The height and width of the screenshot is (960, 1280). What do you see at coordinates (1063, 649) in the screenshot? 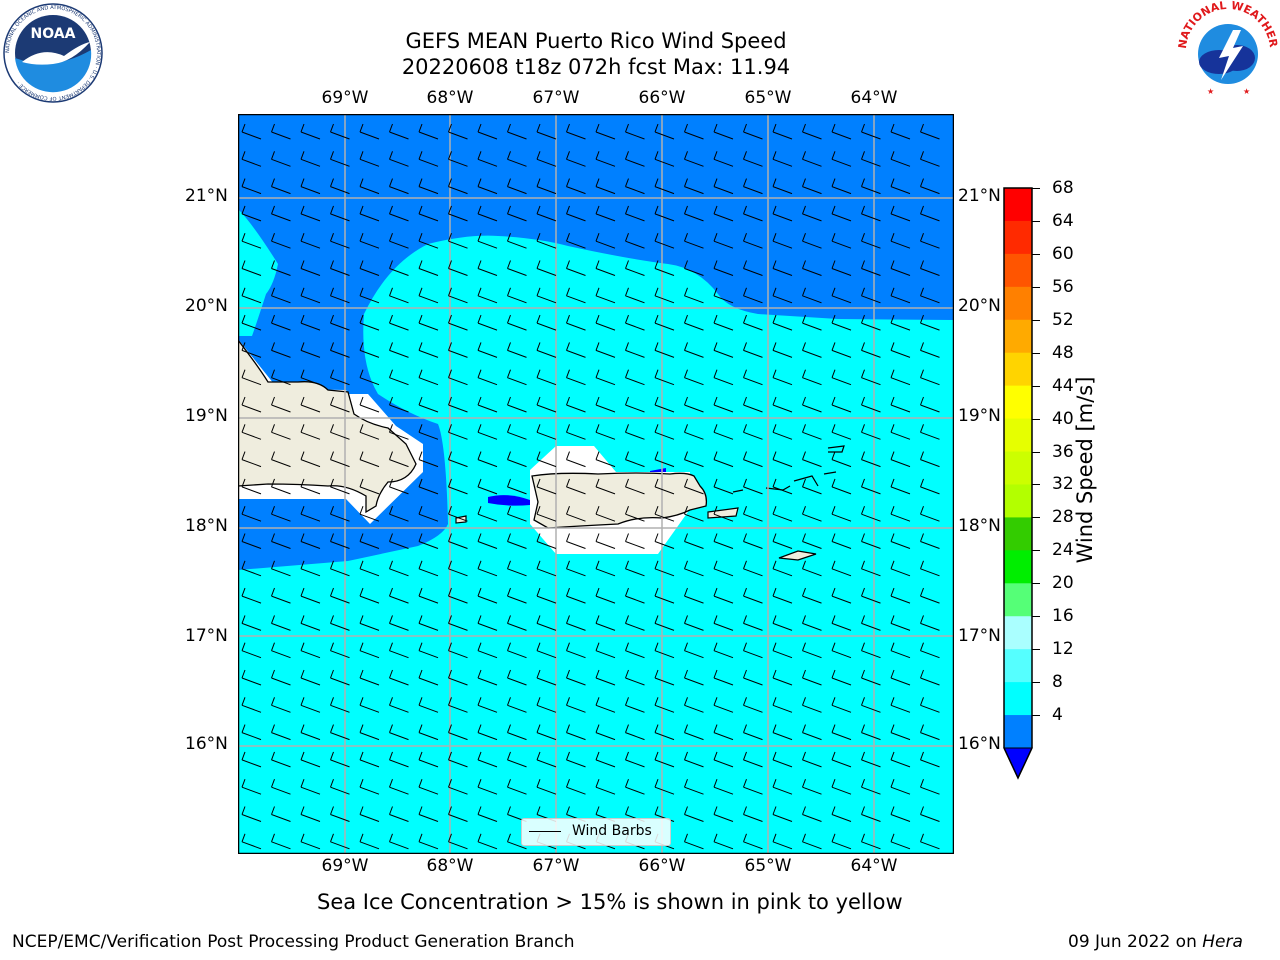
I see `colorbar-tick-label: 12` at bounding box center [1063, 649].